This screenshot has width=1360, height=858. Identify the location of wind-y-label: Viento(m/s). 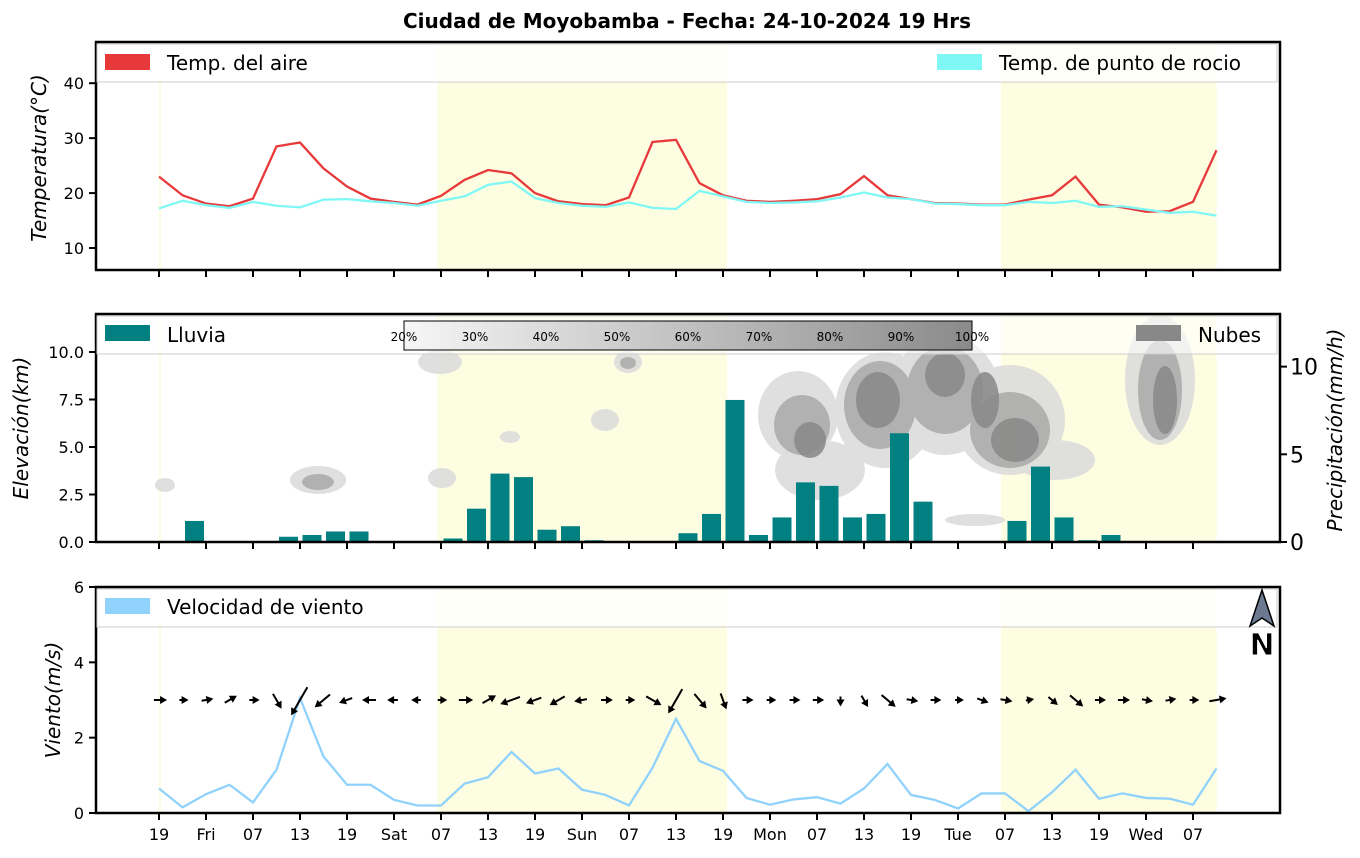
(53, 700).